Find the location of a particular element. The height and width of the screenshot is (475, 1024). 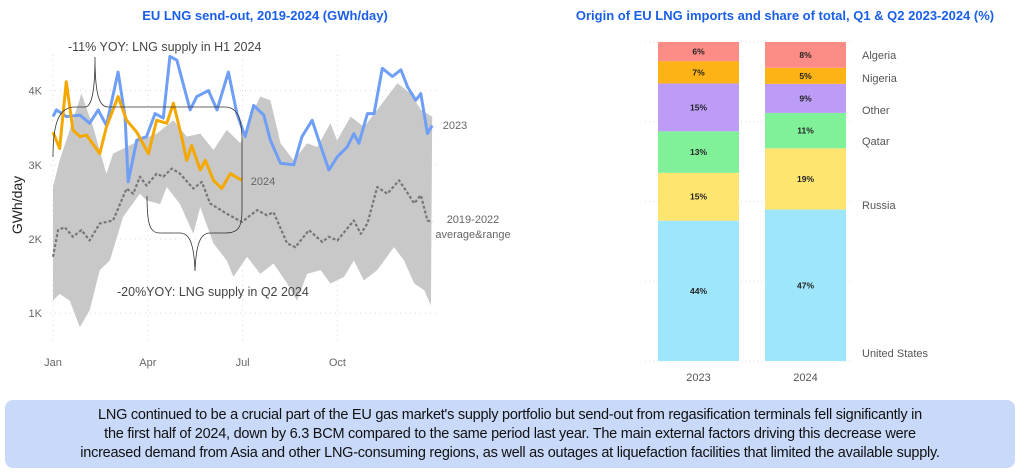

data-label: 8% is located at coordinates (805, 55).